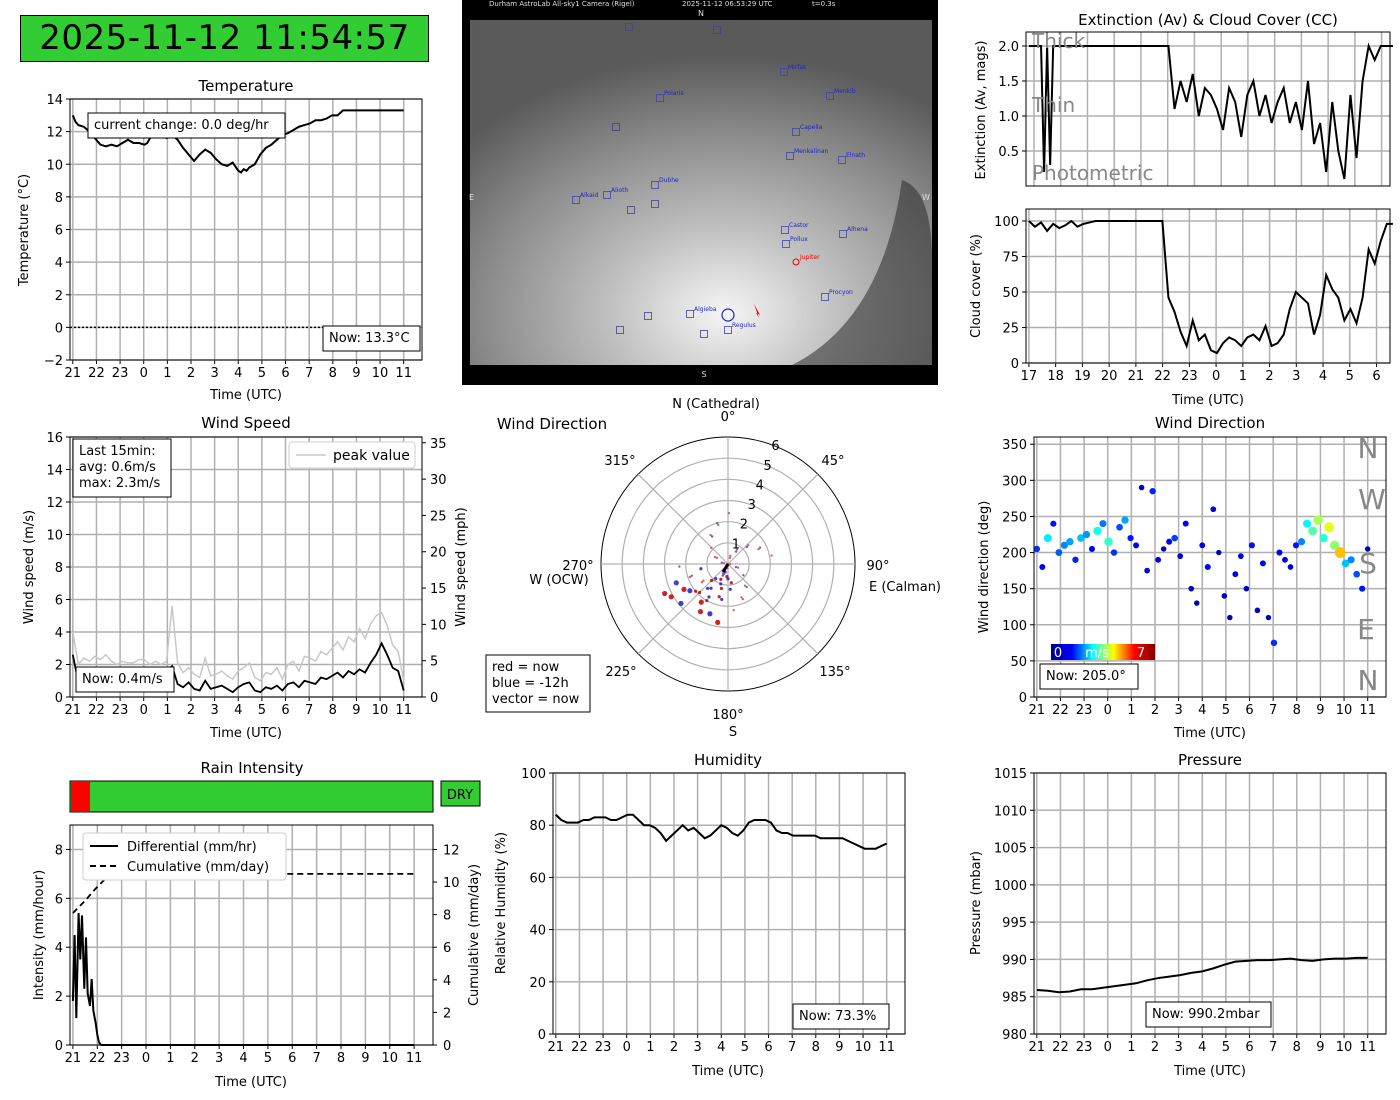 The image size is (1400, 1100). I want to click on temperature-xtick-label: 21, so click(73, 373).